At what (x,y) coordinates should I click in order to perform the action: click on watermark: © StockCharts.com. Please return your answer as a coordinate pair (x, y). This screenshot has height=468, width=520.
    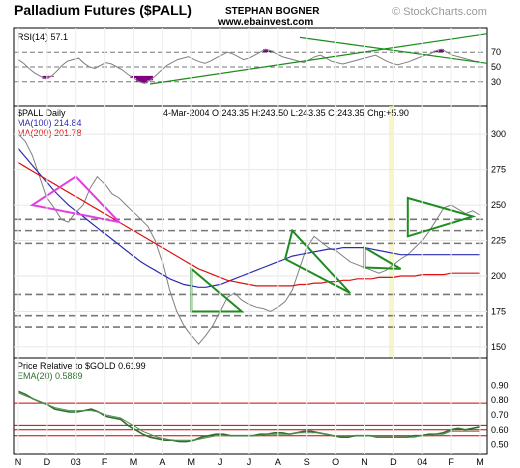
    Looking at the image, I should click on (439, 12).